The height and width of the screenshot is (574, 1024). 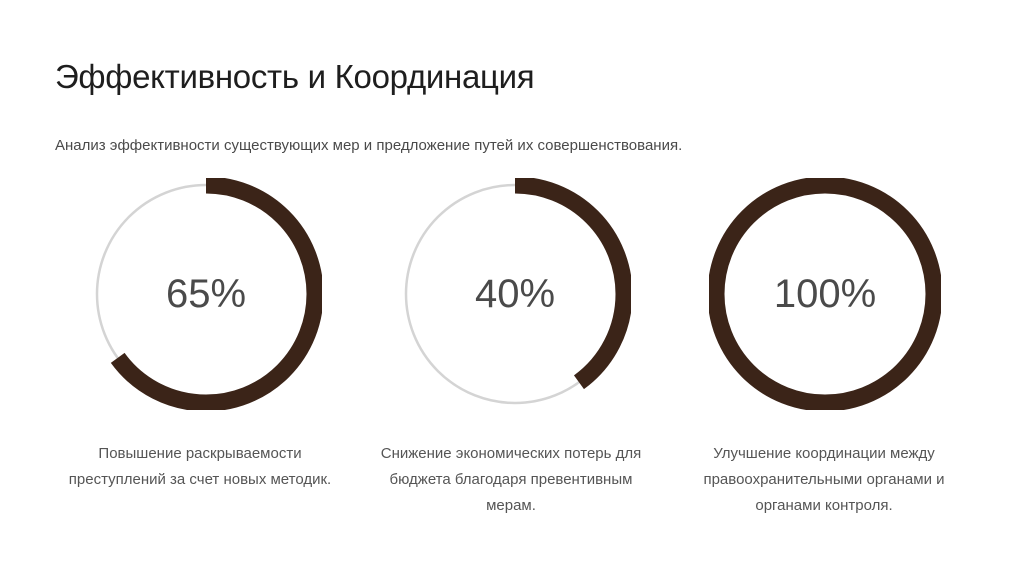 I want to click on ring-value-label: 40%, so click(x=515, y=294).